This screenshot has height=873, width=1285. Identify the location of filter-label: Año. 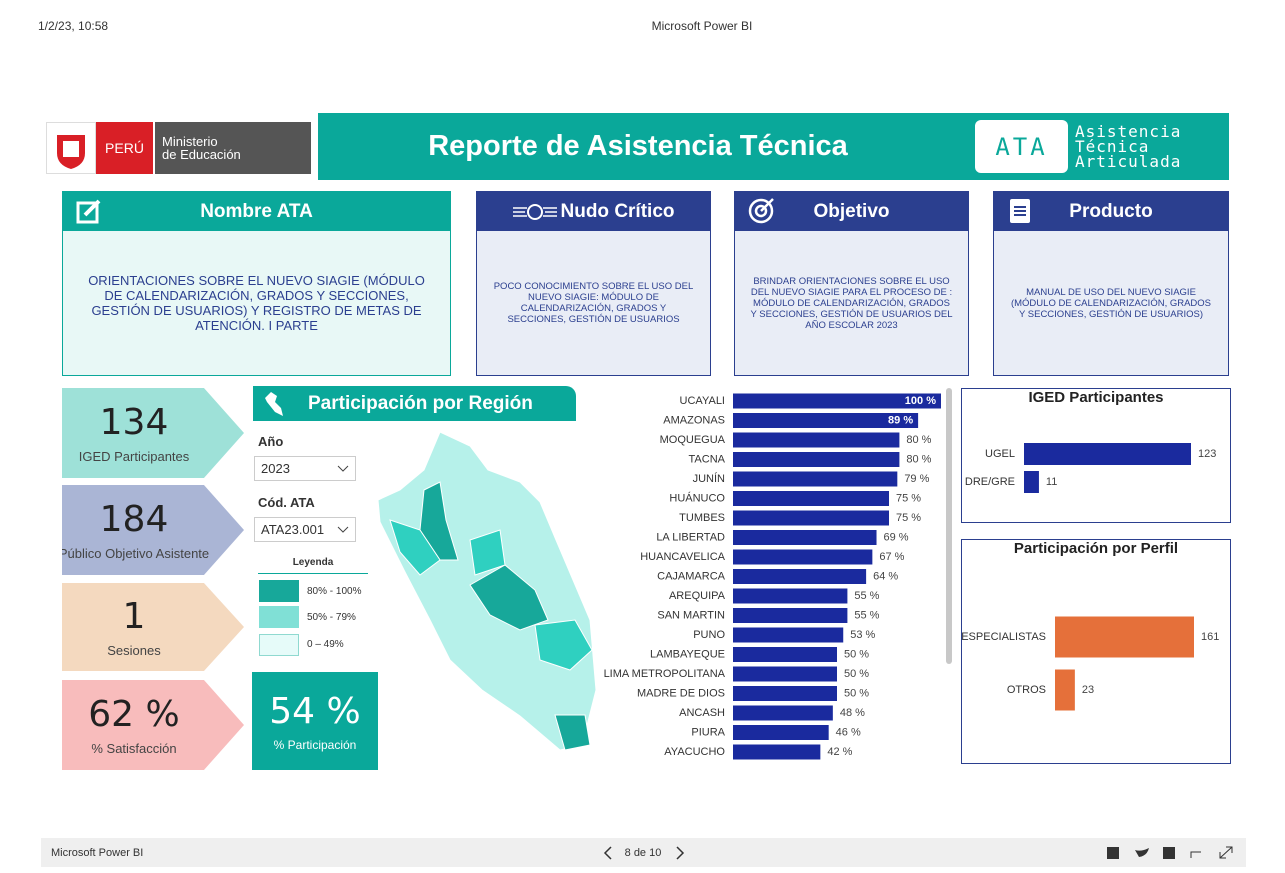
(271, 441).